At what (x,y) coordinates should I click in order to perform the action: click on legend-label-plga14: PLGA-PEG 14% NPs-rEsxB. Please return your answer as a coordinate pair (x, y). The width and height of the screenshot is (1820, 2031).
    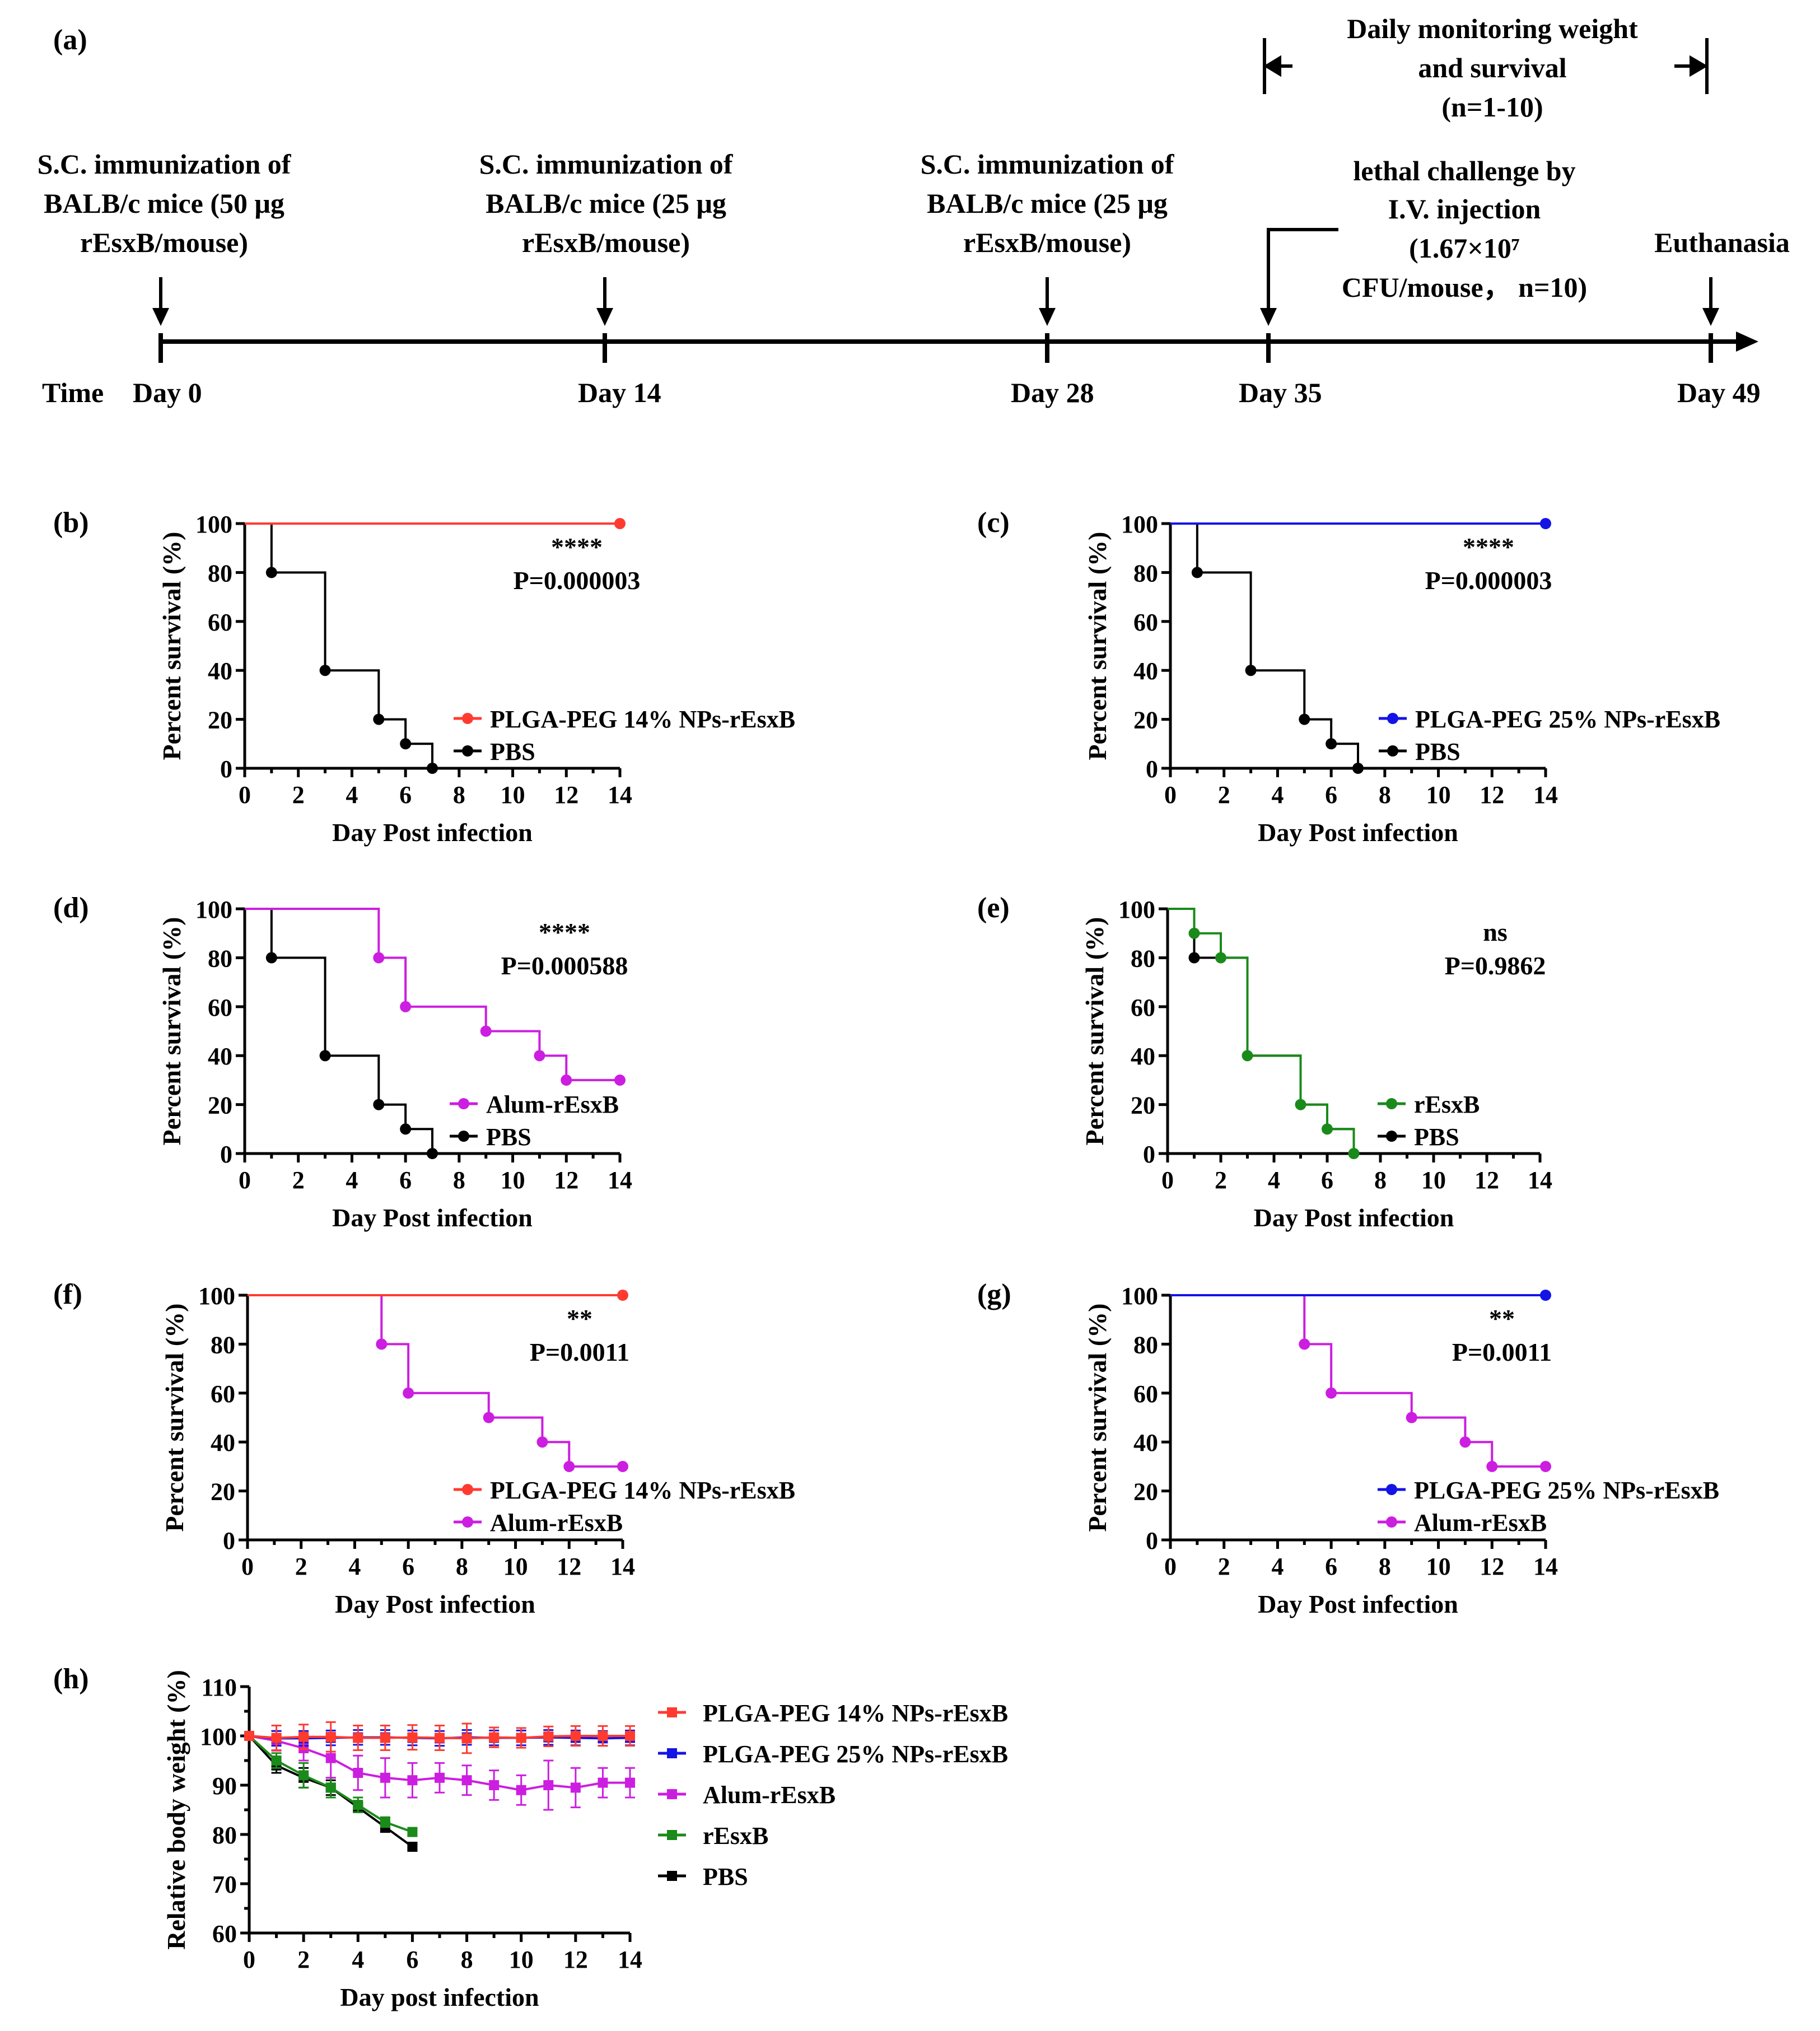
    Looking at the image, I should click on (643, 1490).